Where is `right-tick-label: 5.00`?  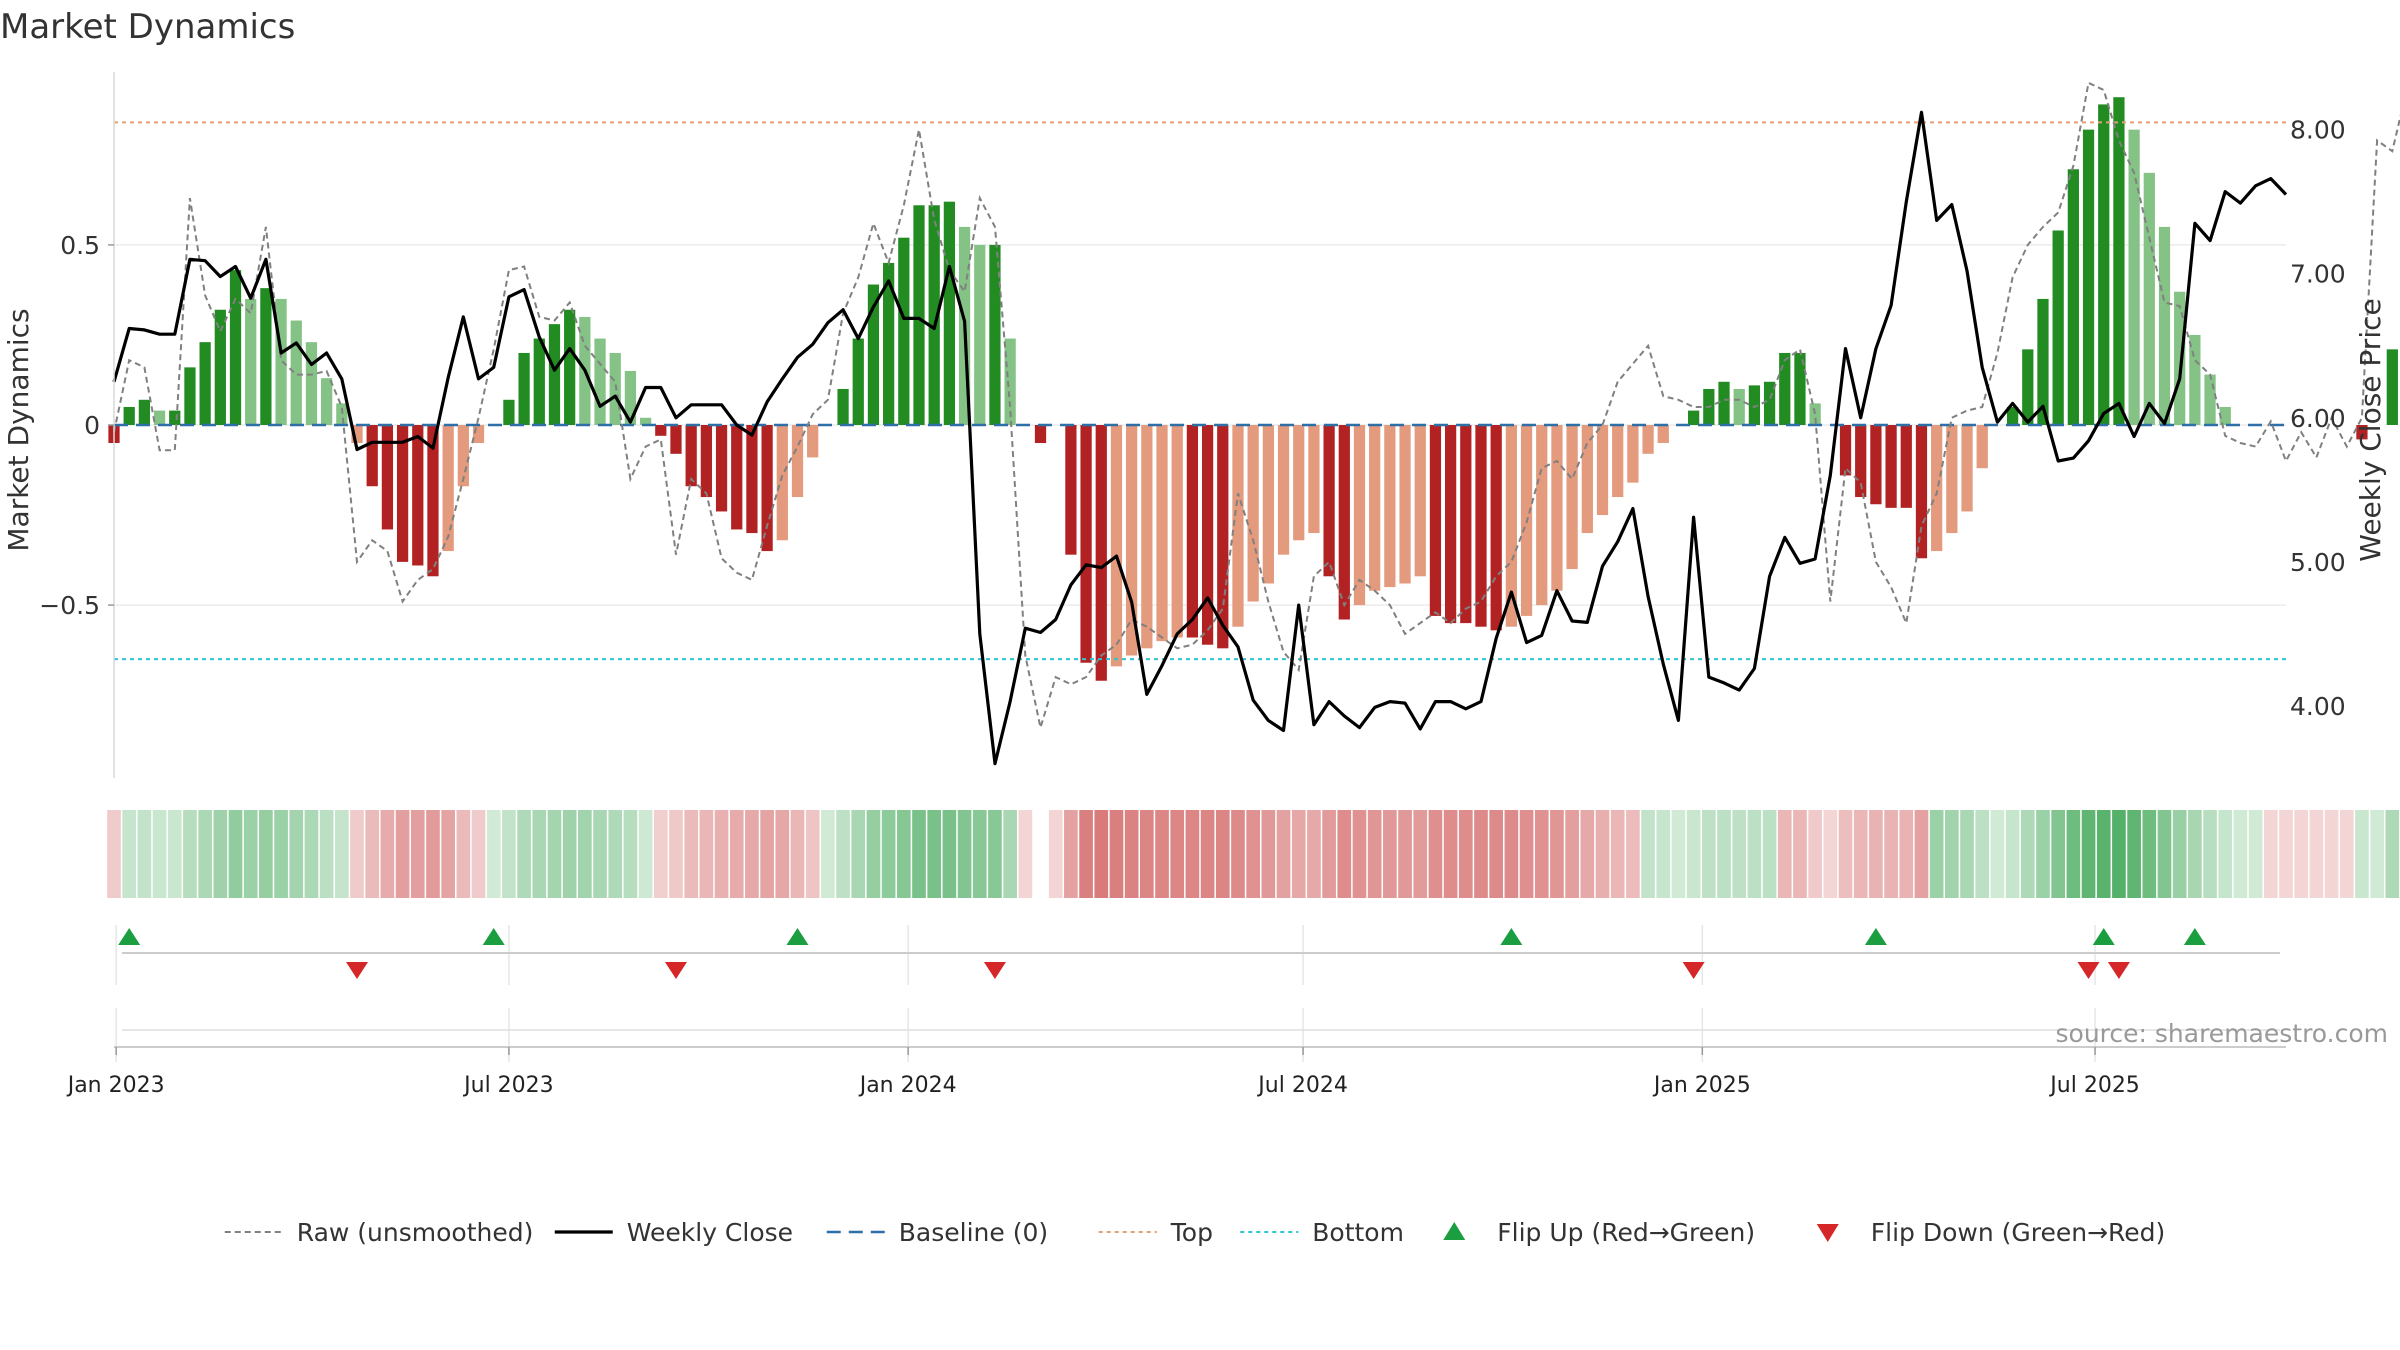
right-tick-label: 5.00 is located at coordinates (2318, 562).